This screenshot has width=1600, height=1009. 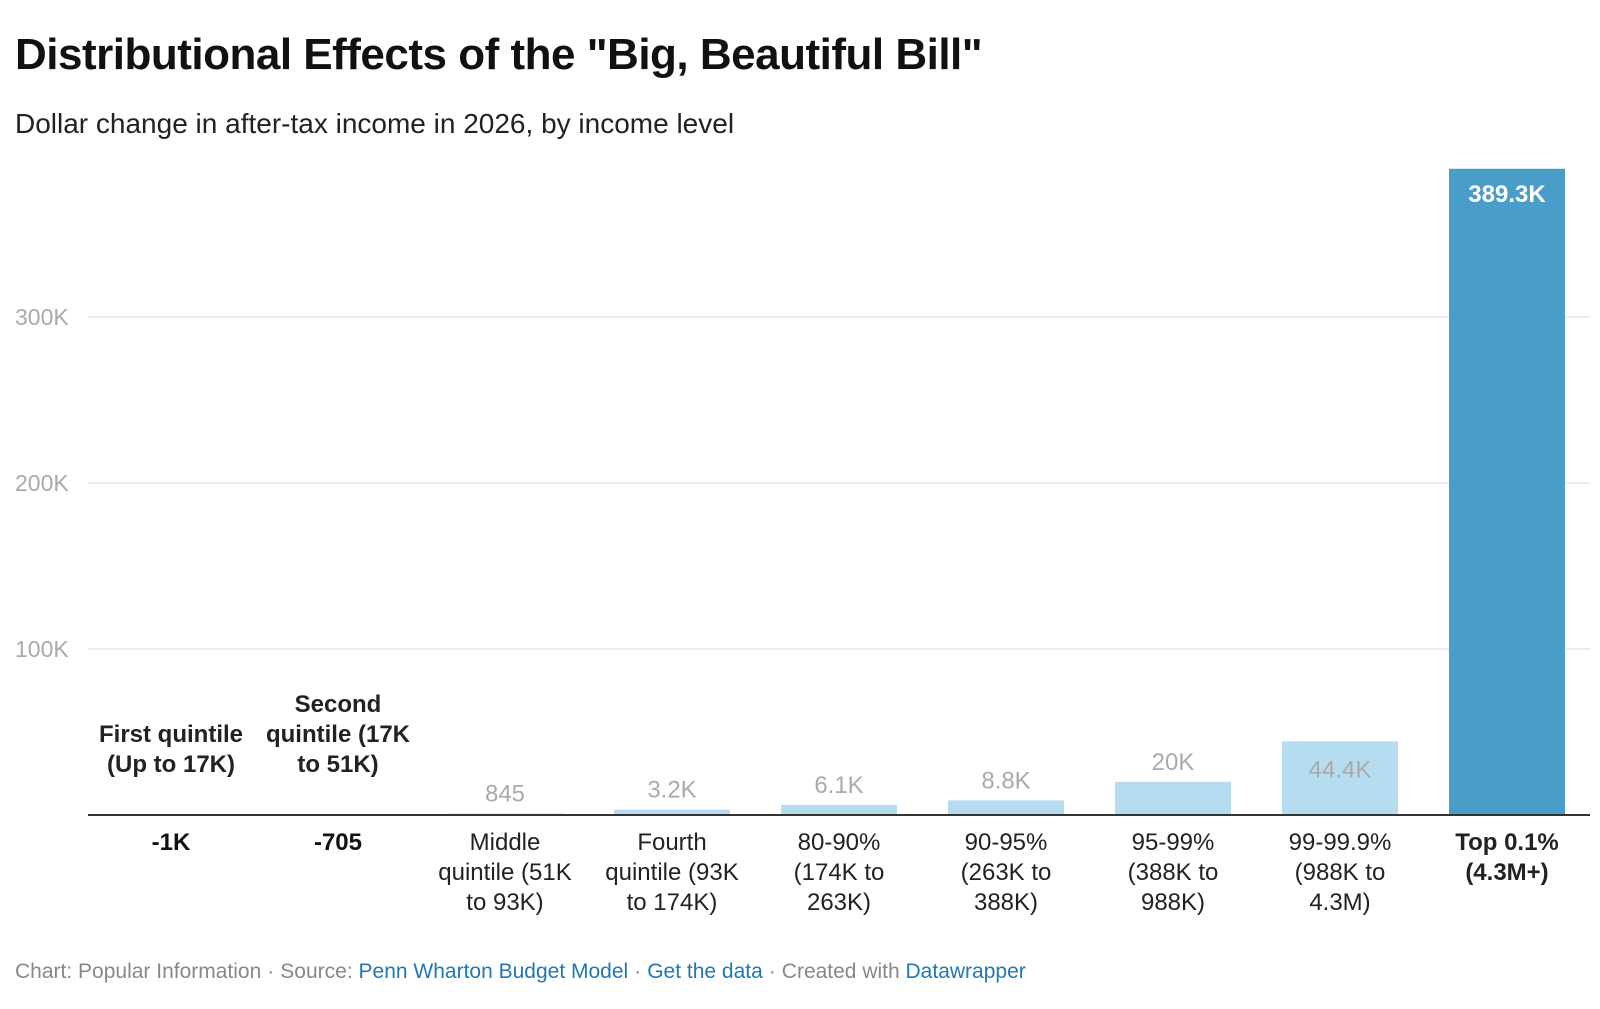 What do you see at coordinates (316, 971) in the screenshot?
I see `source-label: Source:` at bounding box center [316, 971].